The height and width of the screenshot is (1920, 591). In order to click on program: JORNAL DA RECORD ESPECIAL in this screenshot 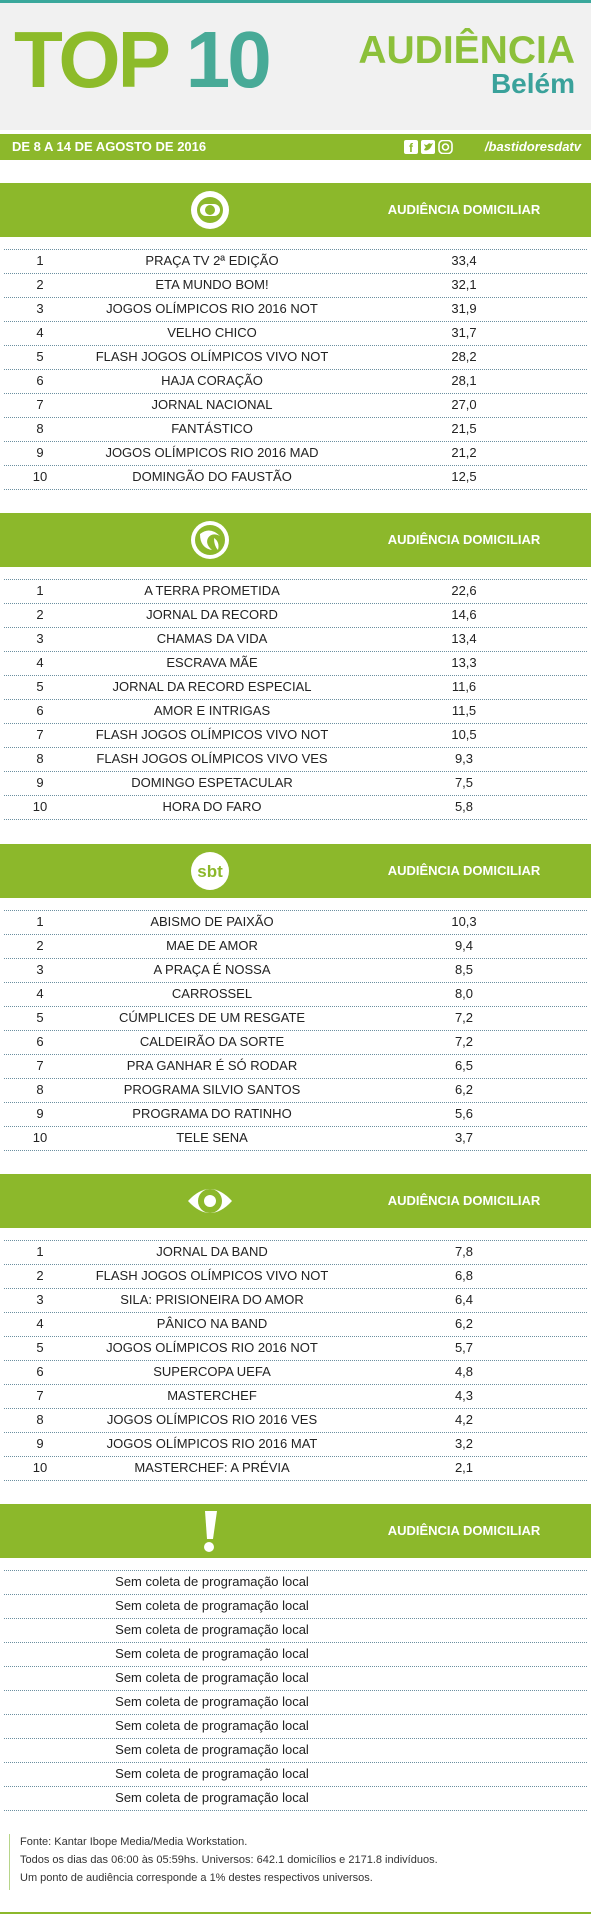, I will do `click(212, 687)`.